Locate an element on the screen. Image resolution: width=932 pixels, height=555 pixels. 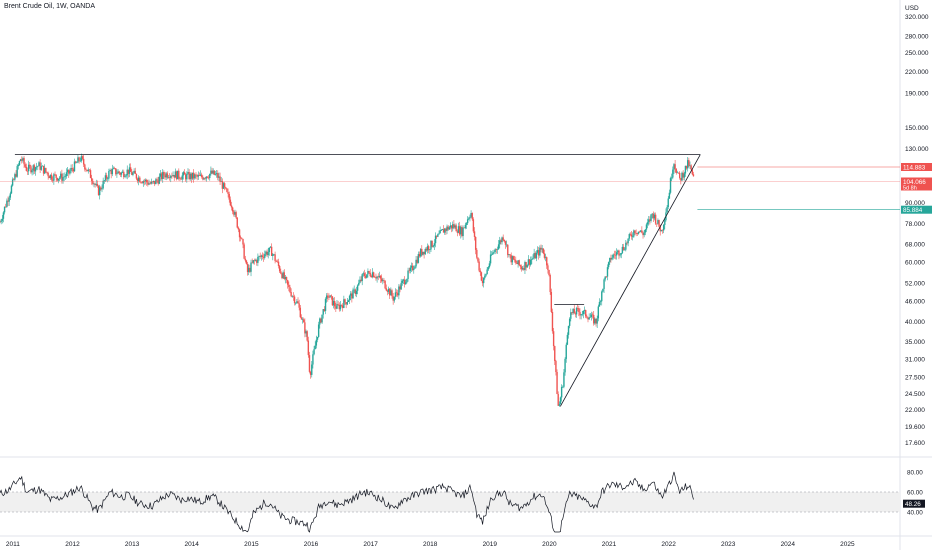
support-trendline is located at coordinates (630, 280).